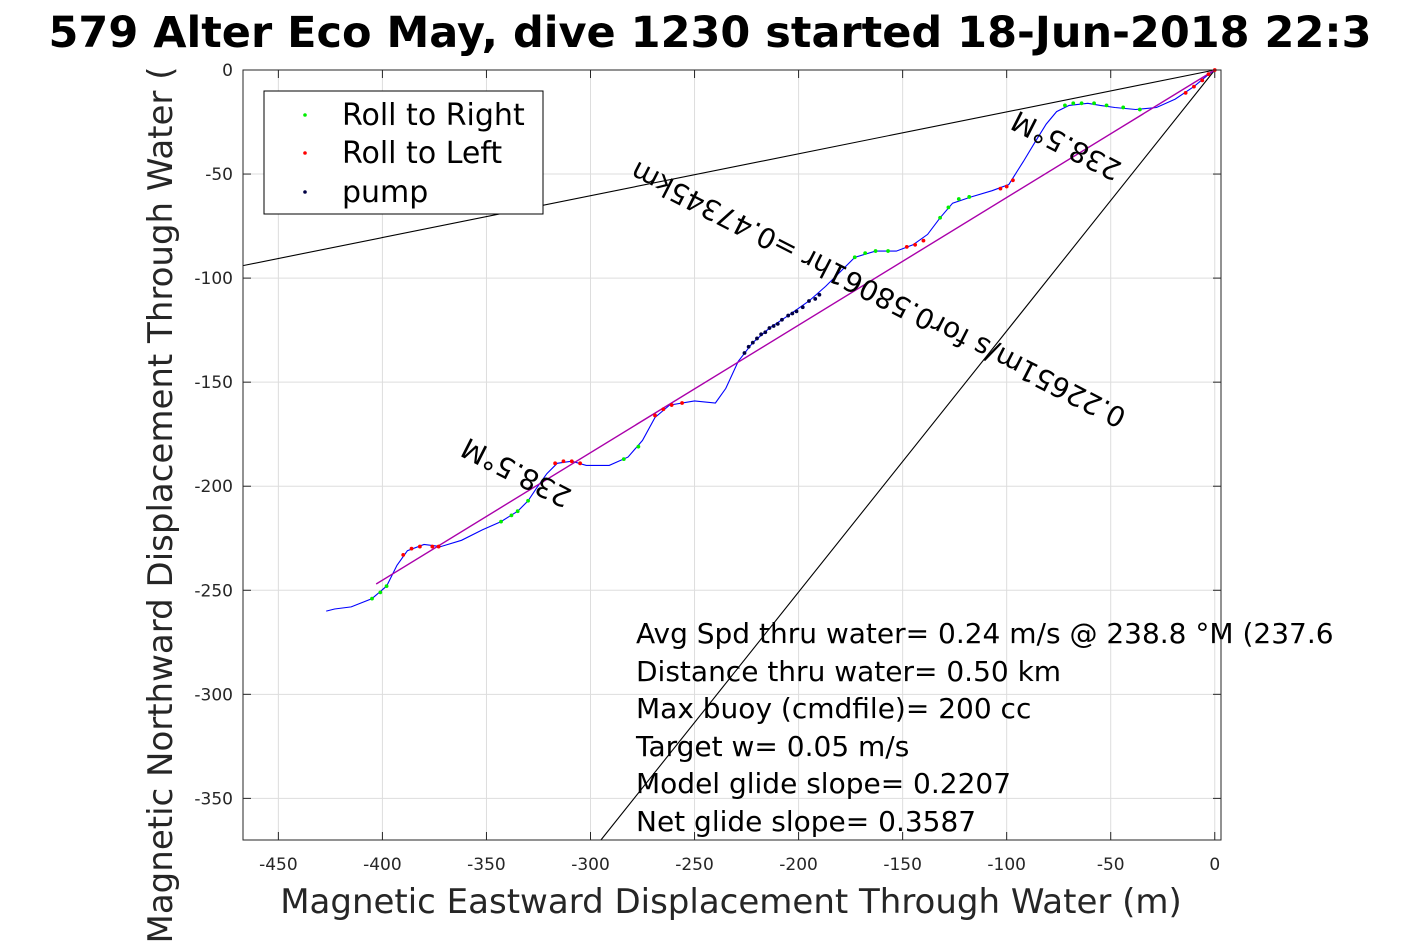 This screenshot has height=945, width=1417. Describe the element at coordinates (305, 153) in the screenshot. I see `legend-marker-roll-left` at that location.